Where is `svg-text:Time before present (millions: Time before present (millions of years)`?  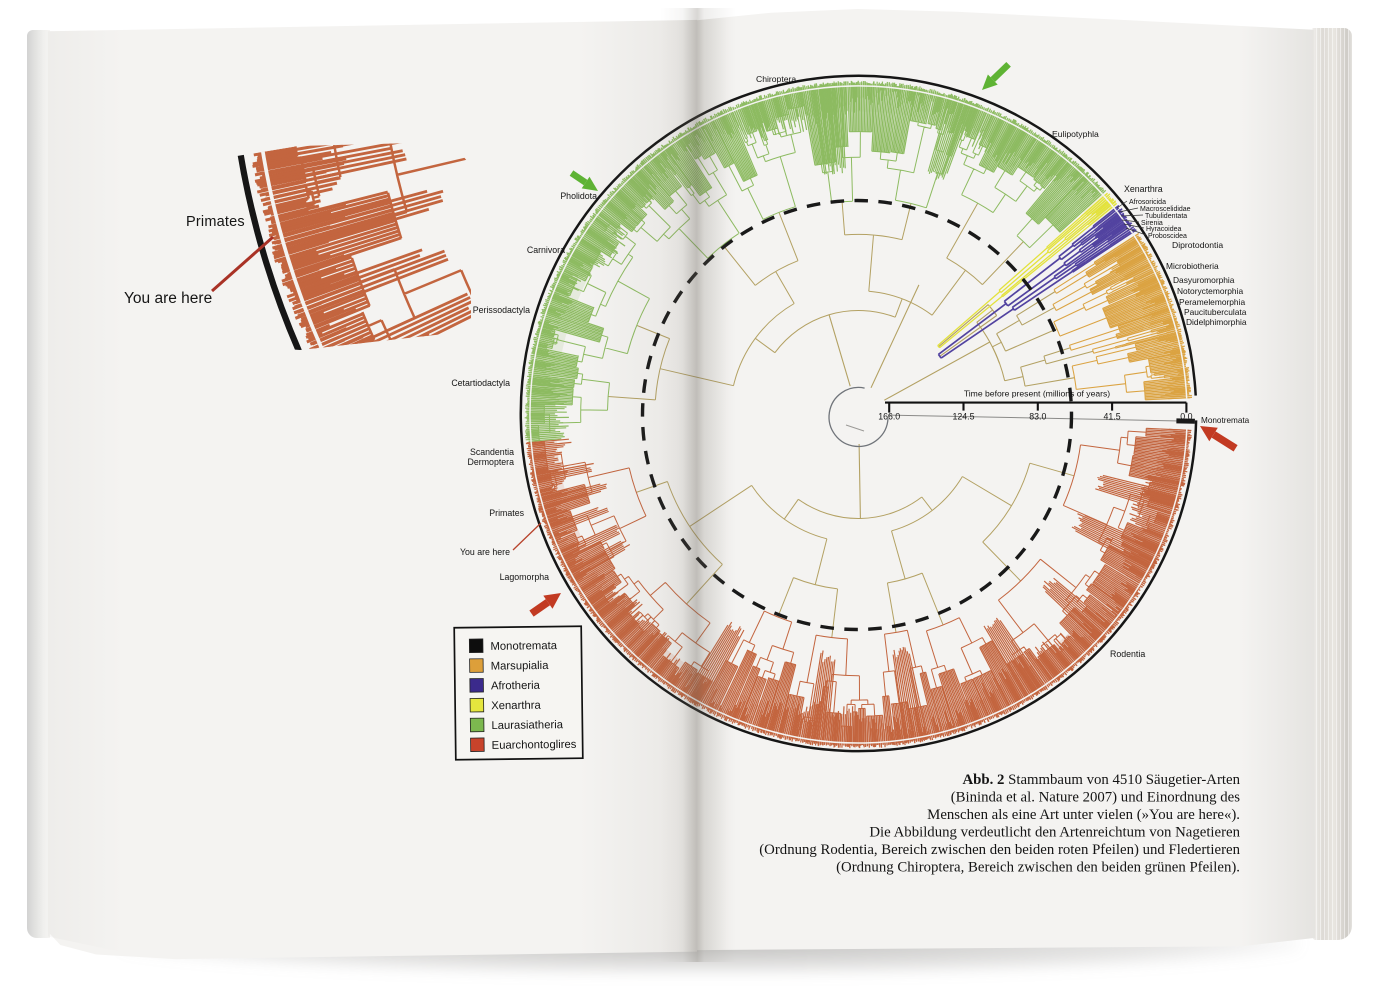
svg-text:Time before present (millions: Time before present (millions of years) is located at coordinates (1037, 394).